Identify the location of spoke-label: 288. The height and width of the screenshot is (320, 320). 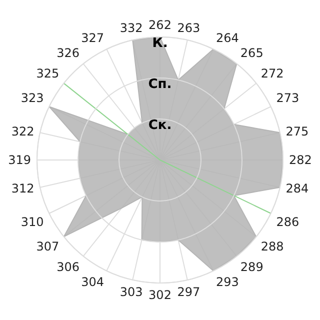
(272, 246).